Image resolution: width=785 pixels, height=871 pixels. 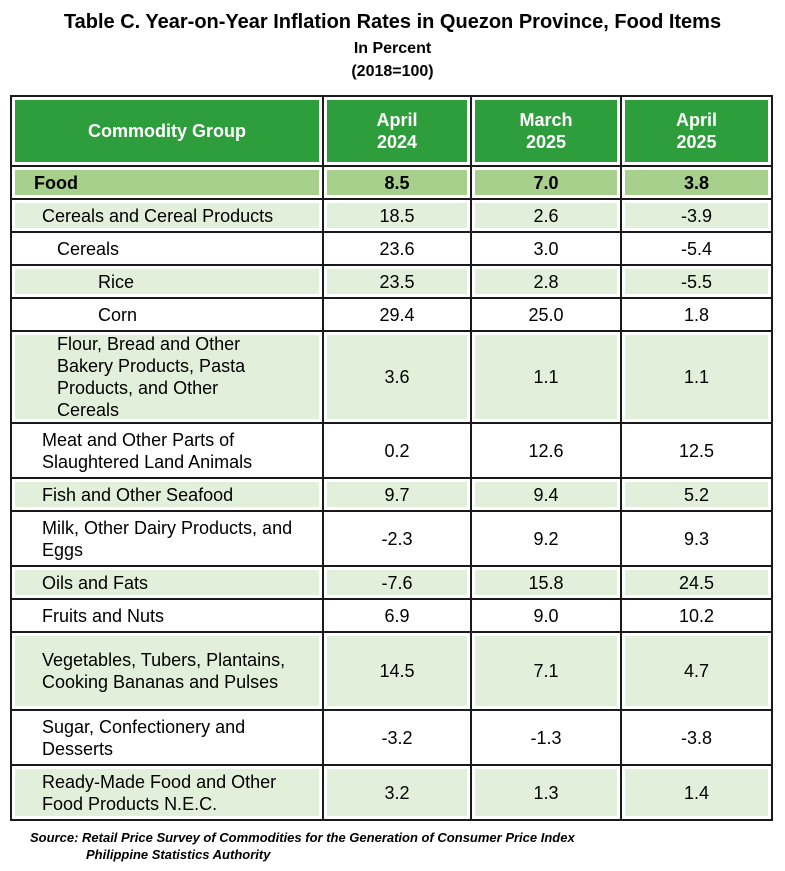 I want to click on table-unit: In Percent, so click(x=392, y=48).